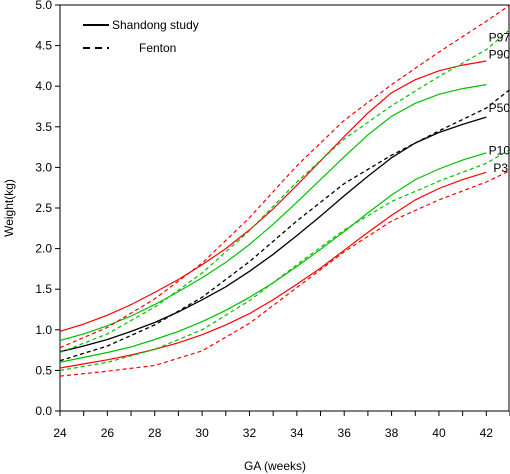  I want to click on percentile-labels: P97 P90 P50 P10 P3, so click(499, 102).